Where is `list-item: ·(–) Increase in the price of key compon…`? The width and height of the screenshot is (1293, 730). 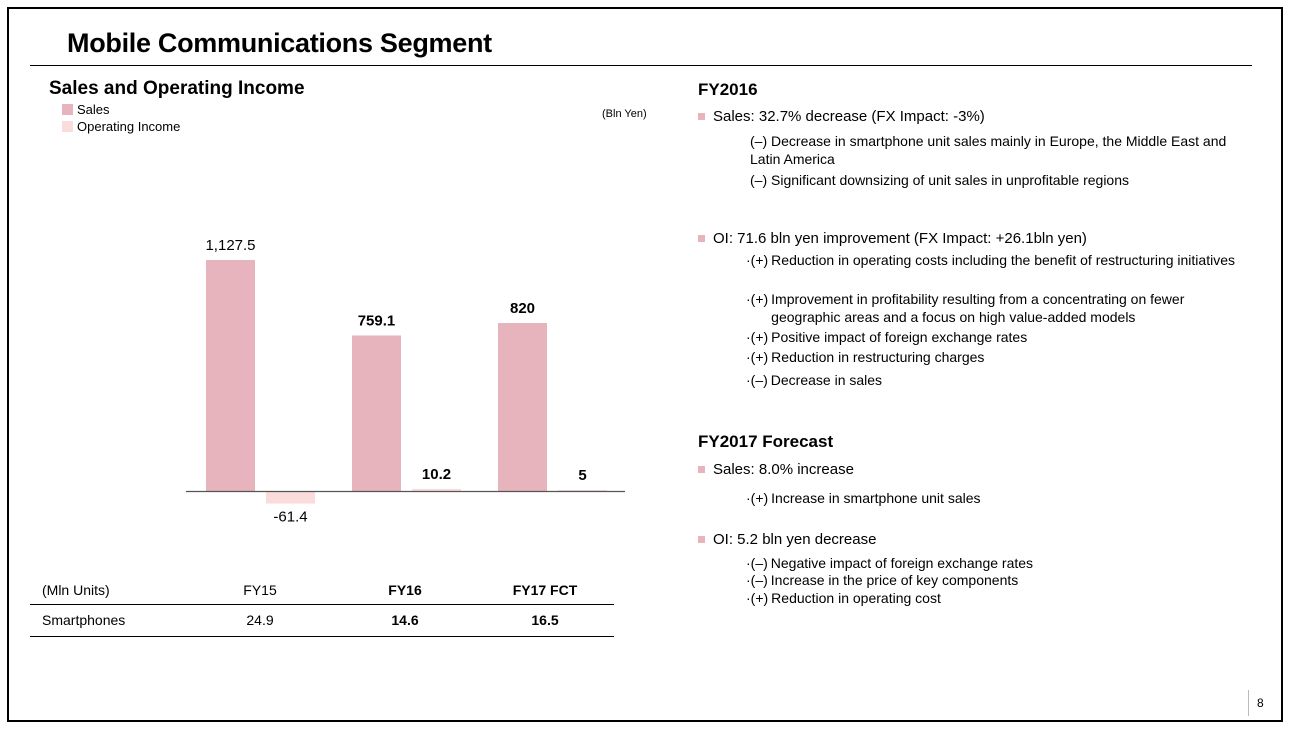
list-item: ·(–) Increase in the price of key compon… is located at coordinates (882, 580).